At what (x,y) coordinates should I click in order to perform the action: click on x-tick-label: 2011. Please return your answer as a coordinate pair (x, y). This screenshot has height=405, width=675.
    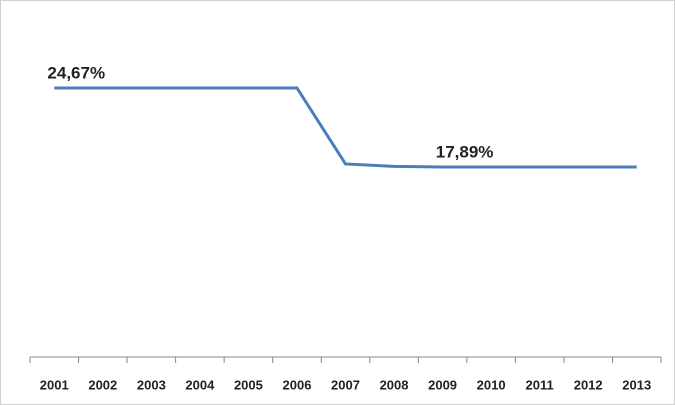
    Looking at the image, I should click on (540, 384).